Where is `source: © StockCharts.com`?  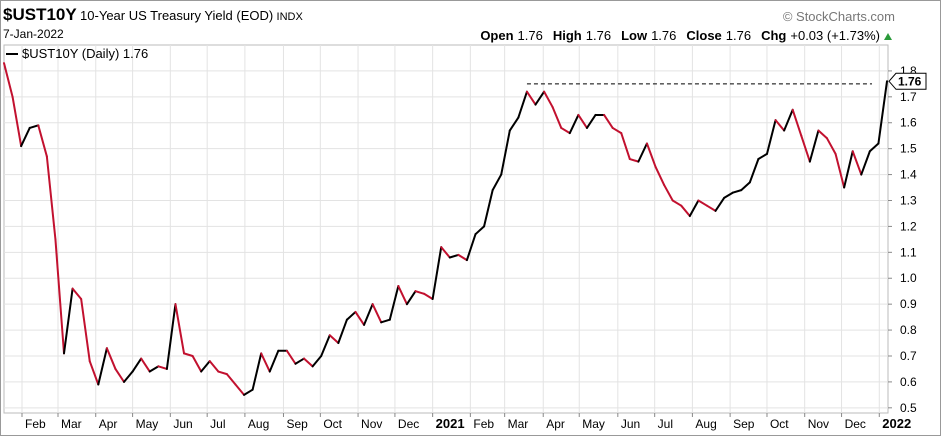
source: © StockCharts.com is located at coordinates (839, 16).